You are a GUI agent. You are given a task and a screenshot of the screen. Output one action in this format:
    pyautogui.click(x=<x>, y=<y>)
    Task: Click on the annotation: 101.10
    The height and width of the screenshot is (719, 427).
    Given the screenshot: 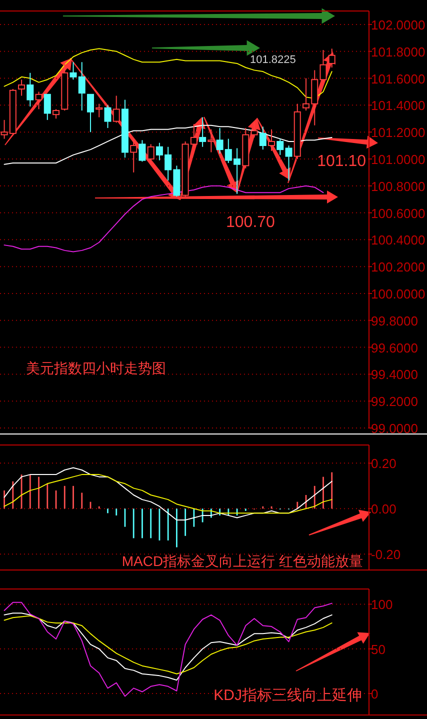 What is the action you would take?
    pyautogui.click(x=341, y=161)
    